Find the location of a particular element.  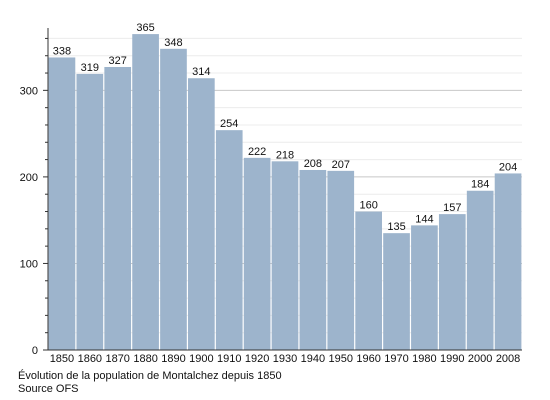

x-tick-label: 1870 is located at coordinates (117, 359).